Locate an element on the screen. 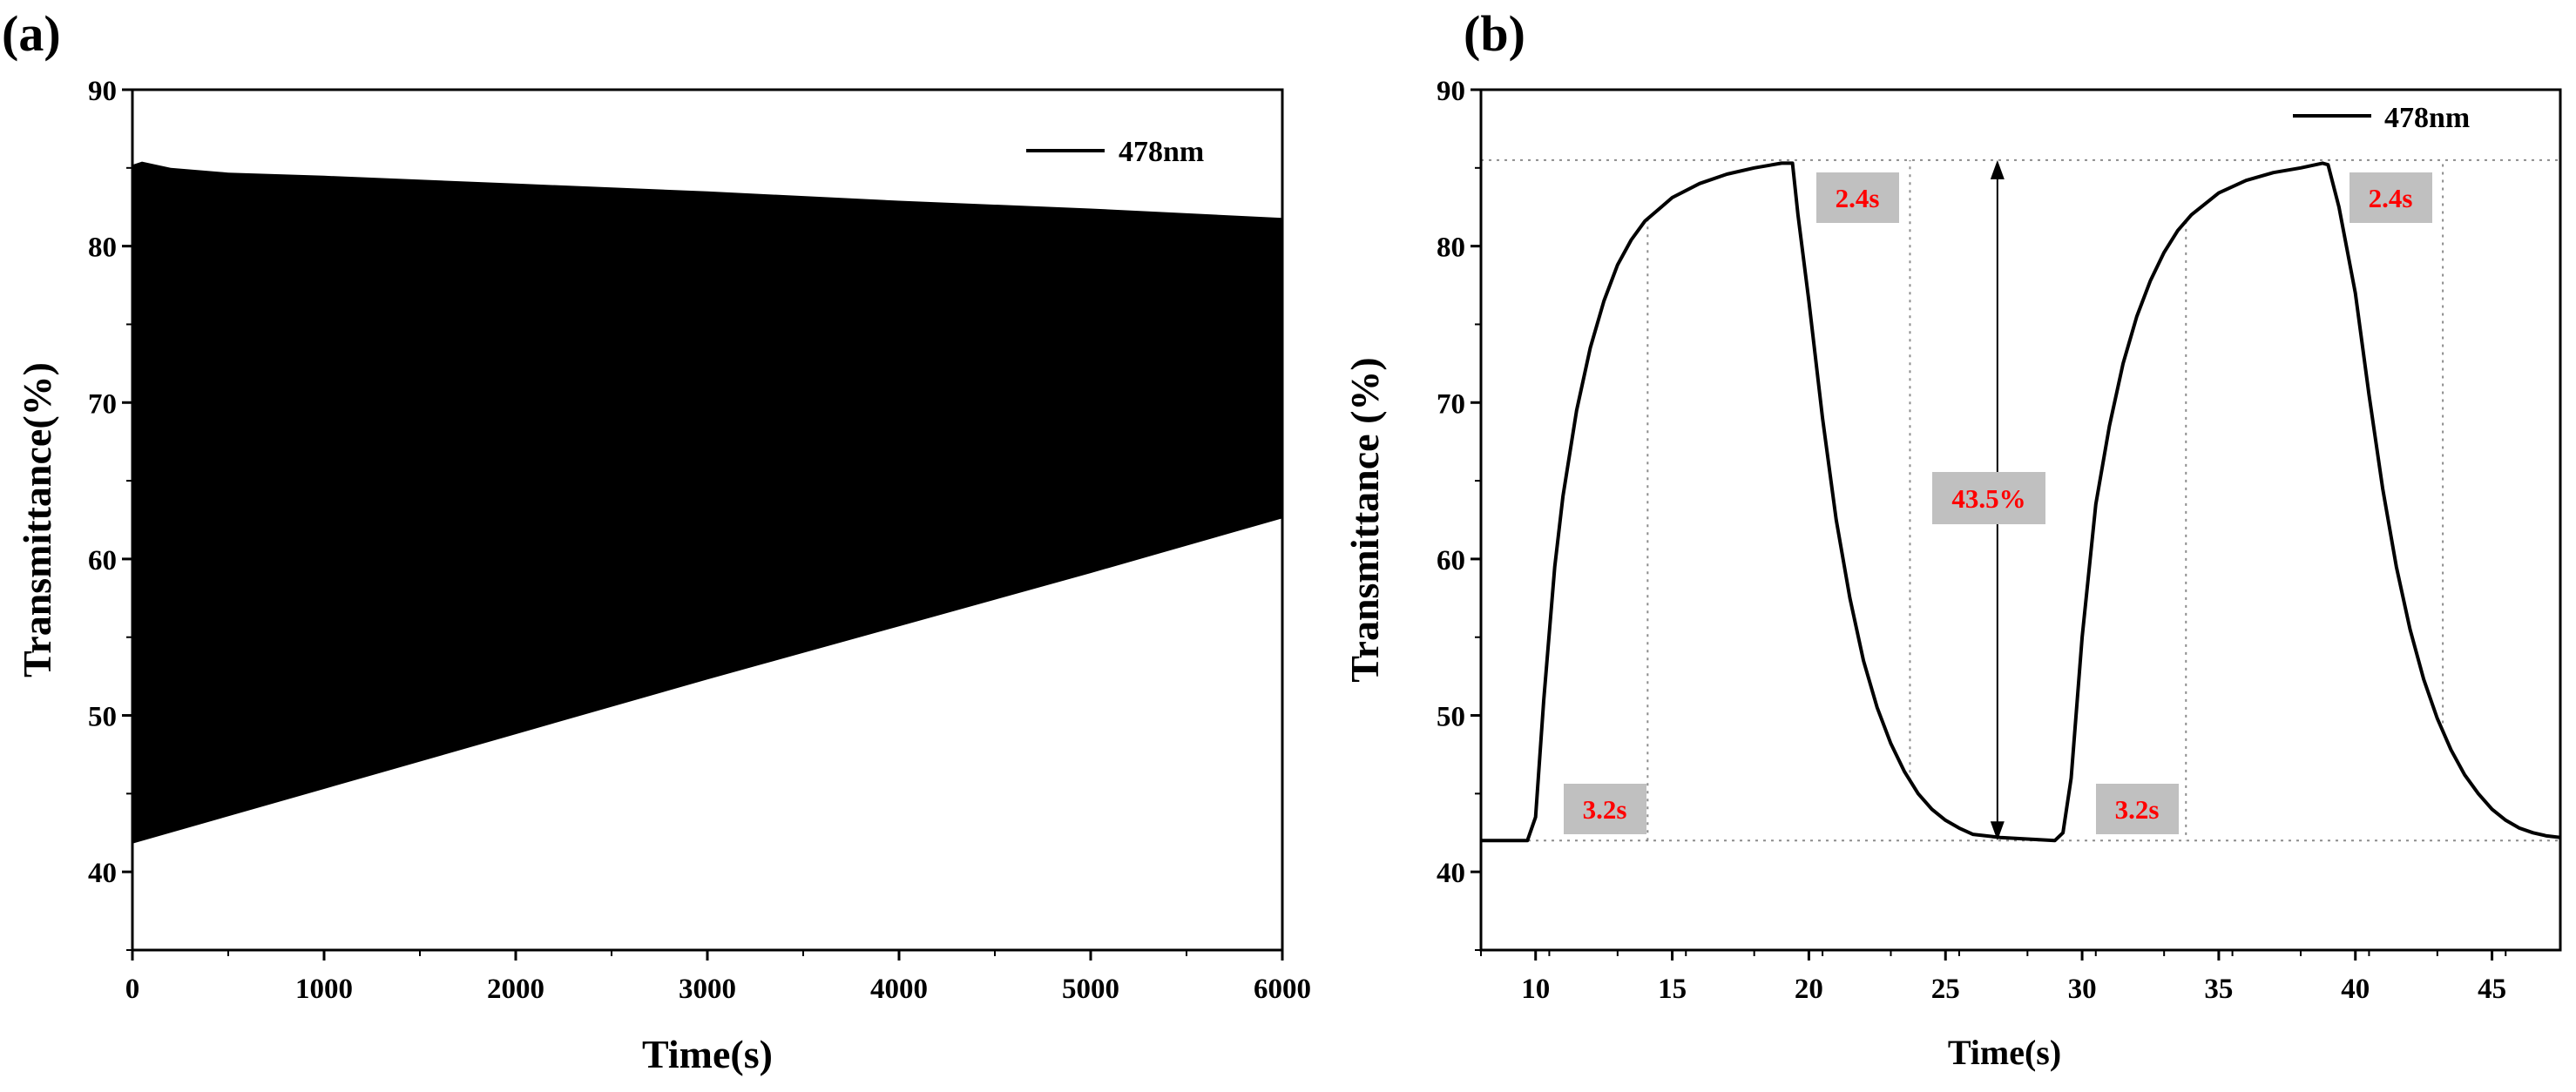 This screenshot has height=1092, width=2576. contrast-arrow-head-down is located at coordinates (1997, 831).